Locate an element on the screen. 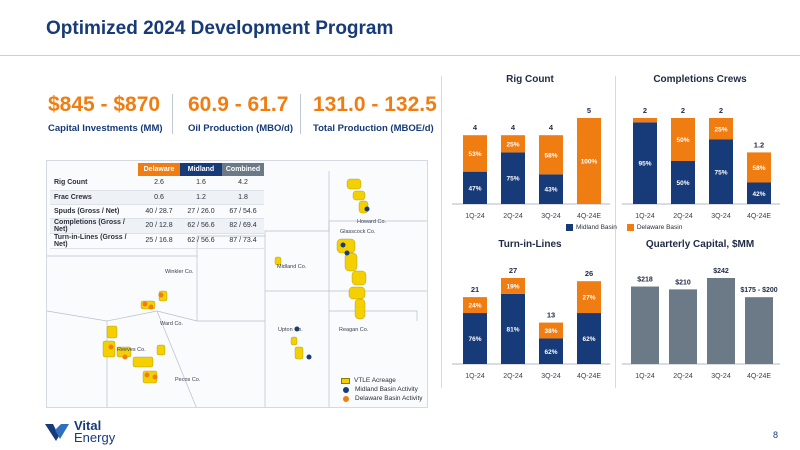 This screenshot has height=450, width=800. table-row: Rig Count 2.6 1.6 4.2 is located at coordinates (157, 183).